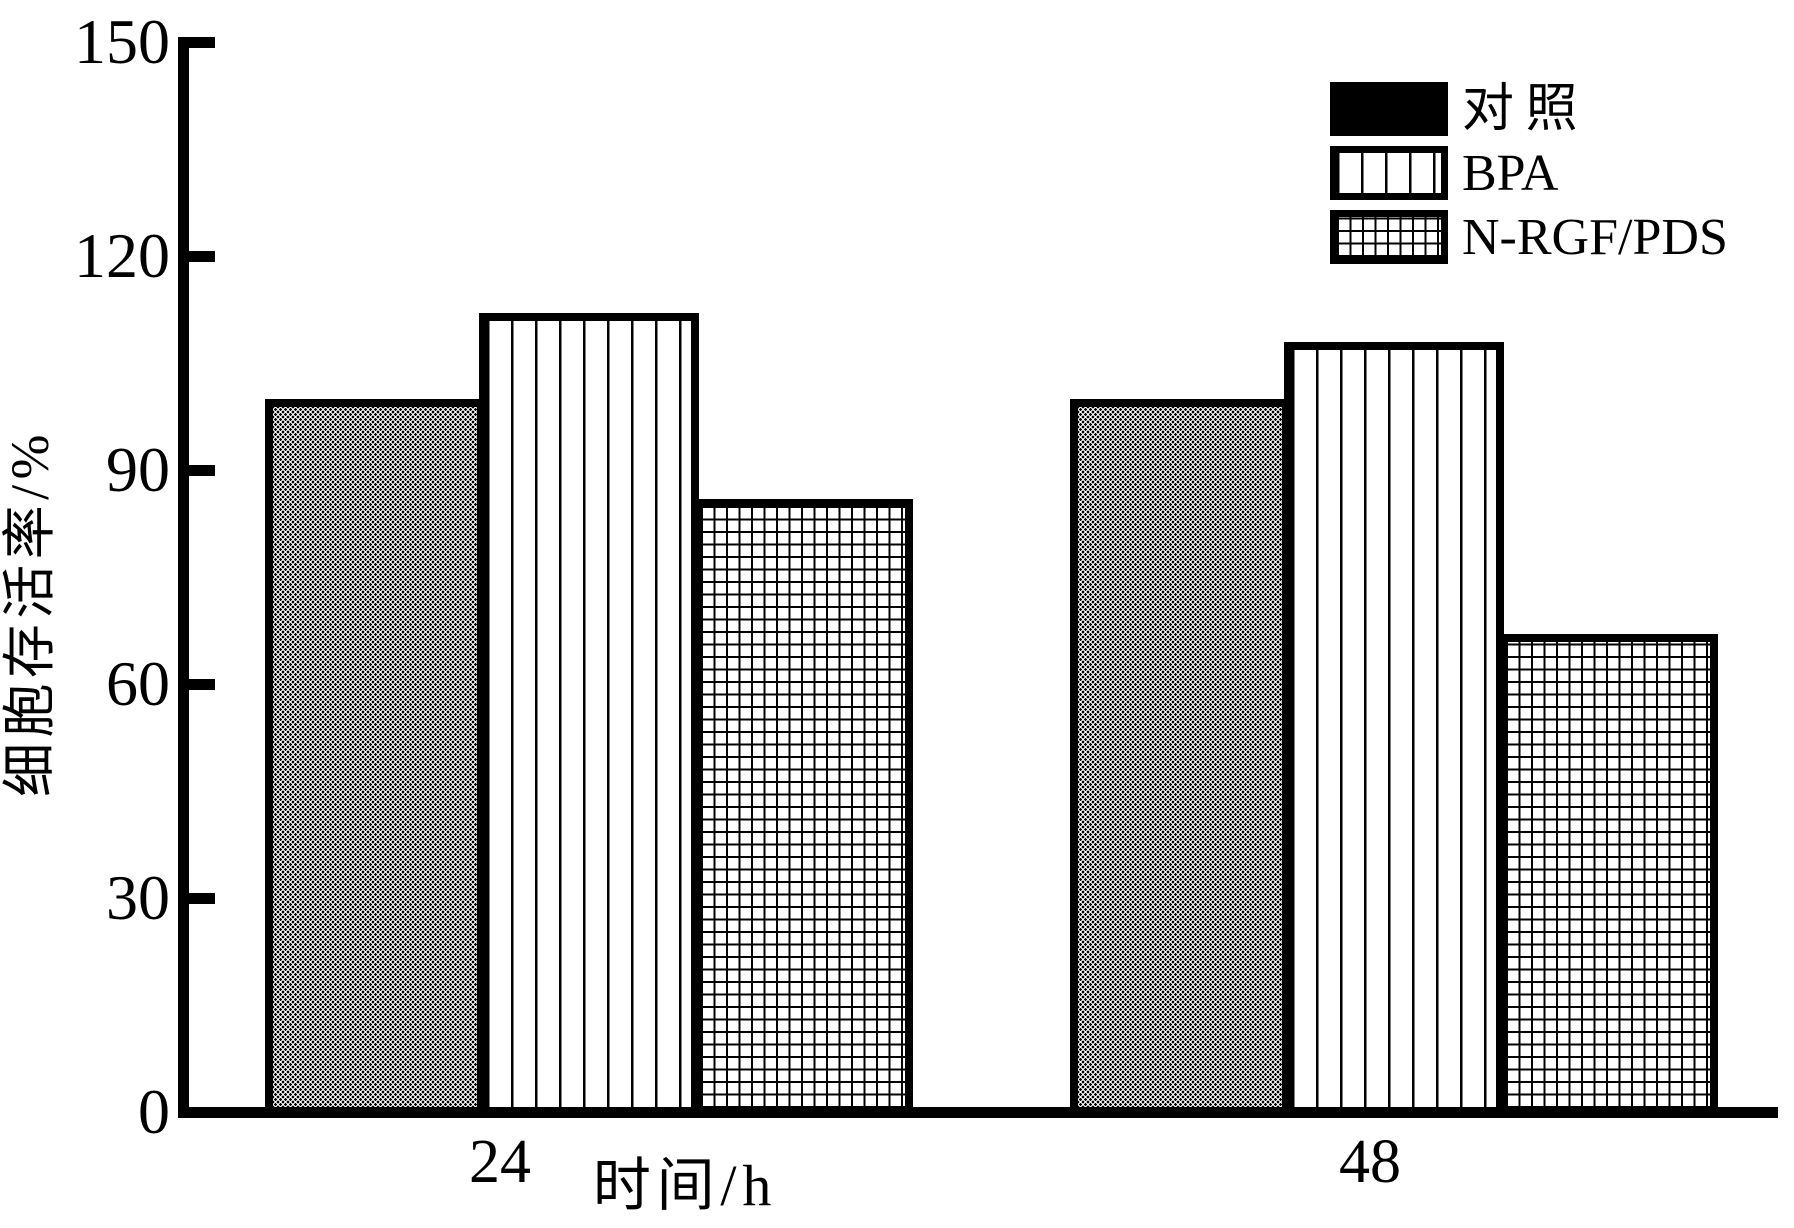  What do you see at coordinates (122, 255) in the screenshot?
I see `y-tick-label-120: 120` at bounding box center [122, 255].